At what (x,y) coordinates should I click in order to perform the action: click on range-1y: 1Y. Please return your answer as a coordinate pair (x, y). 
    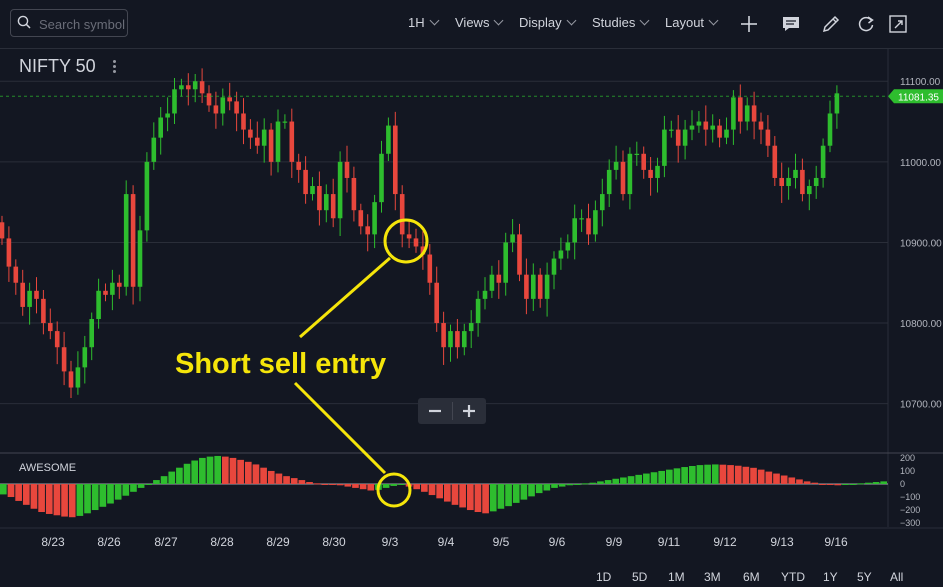
    Looking at the image, I should click on (830, 577).